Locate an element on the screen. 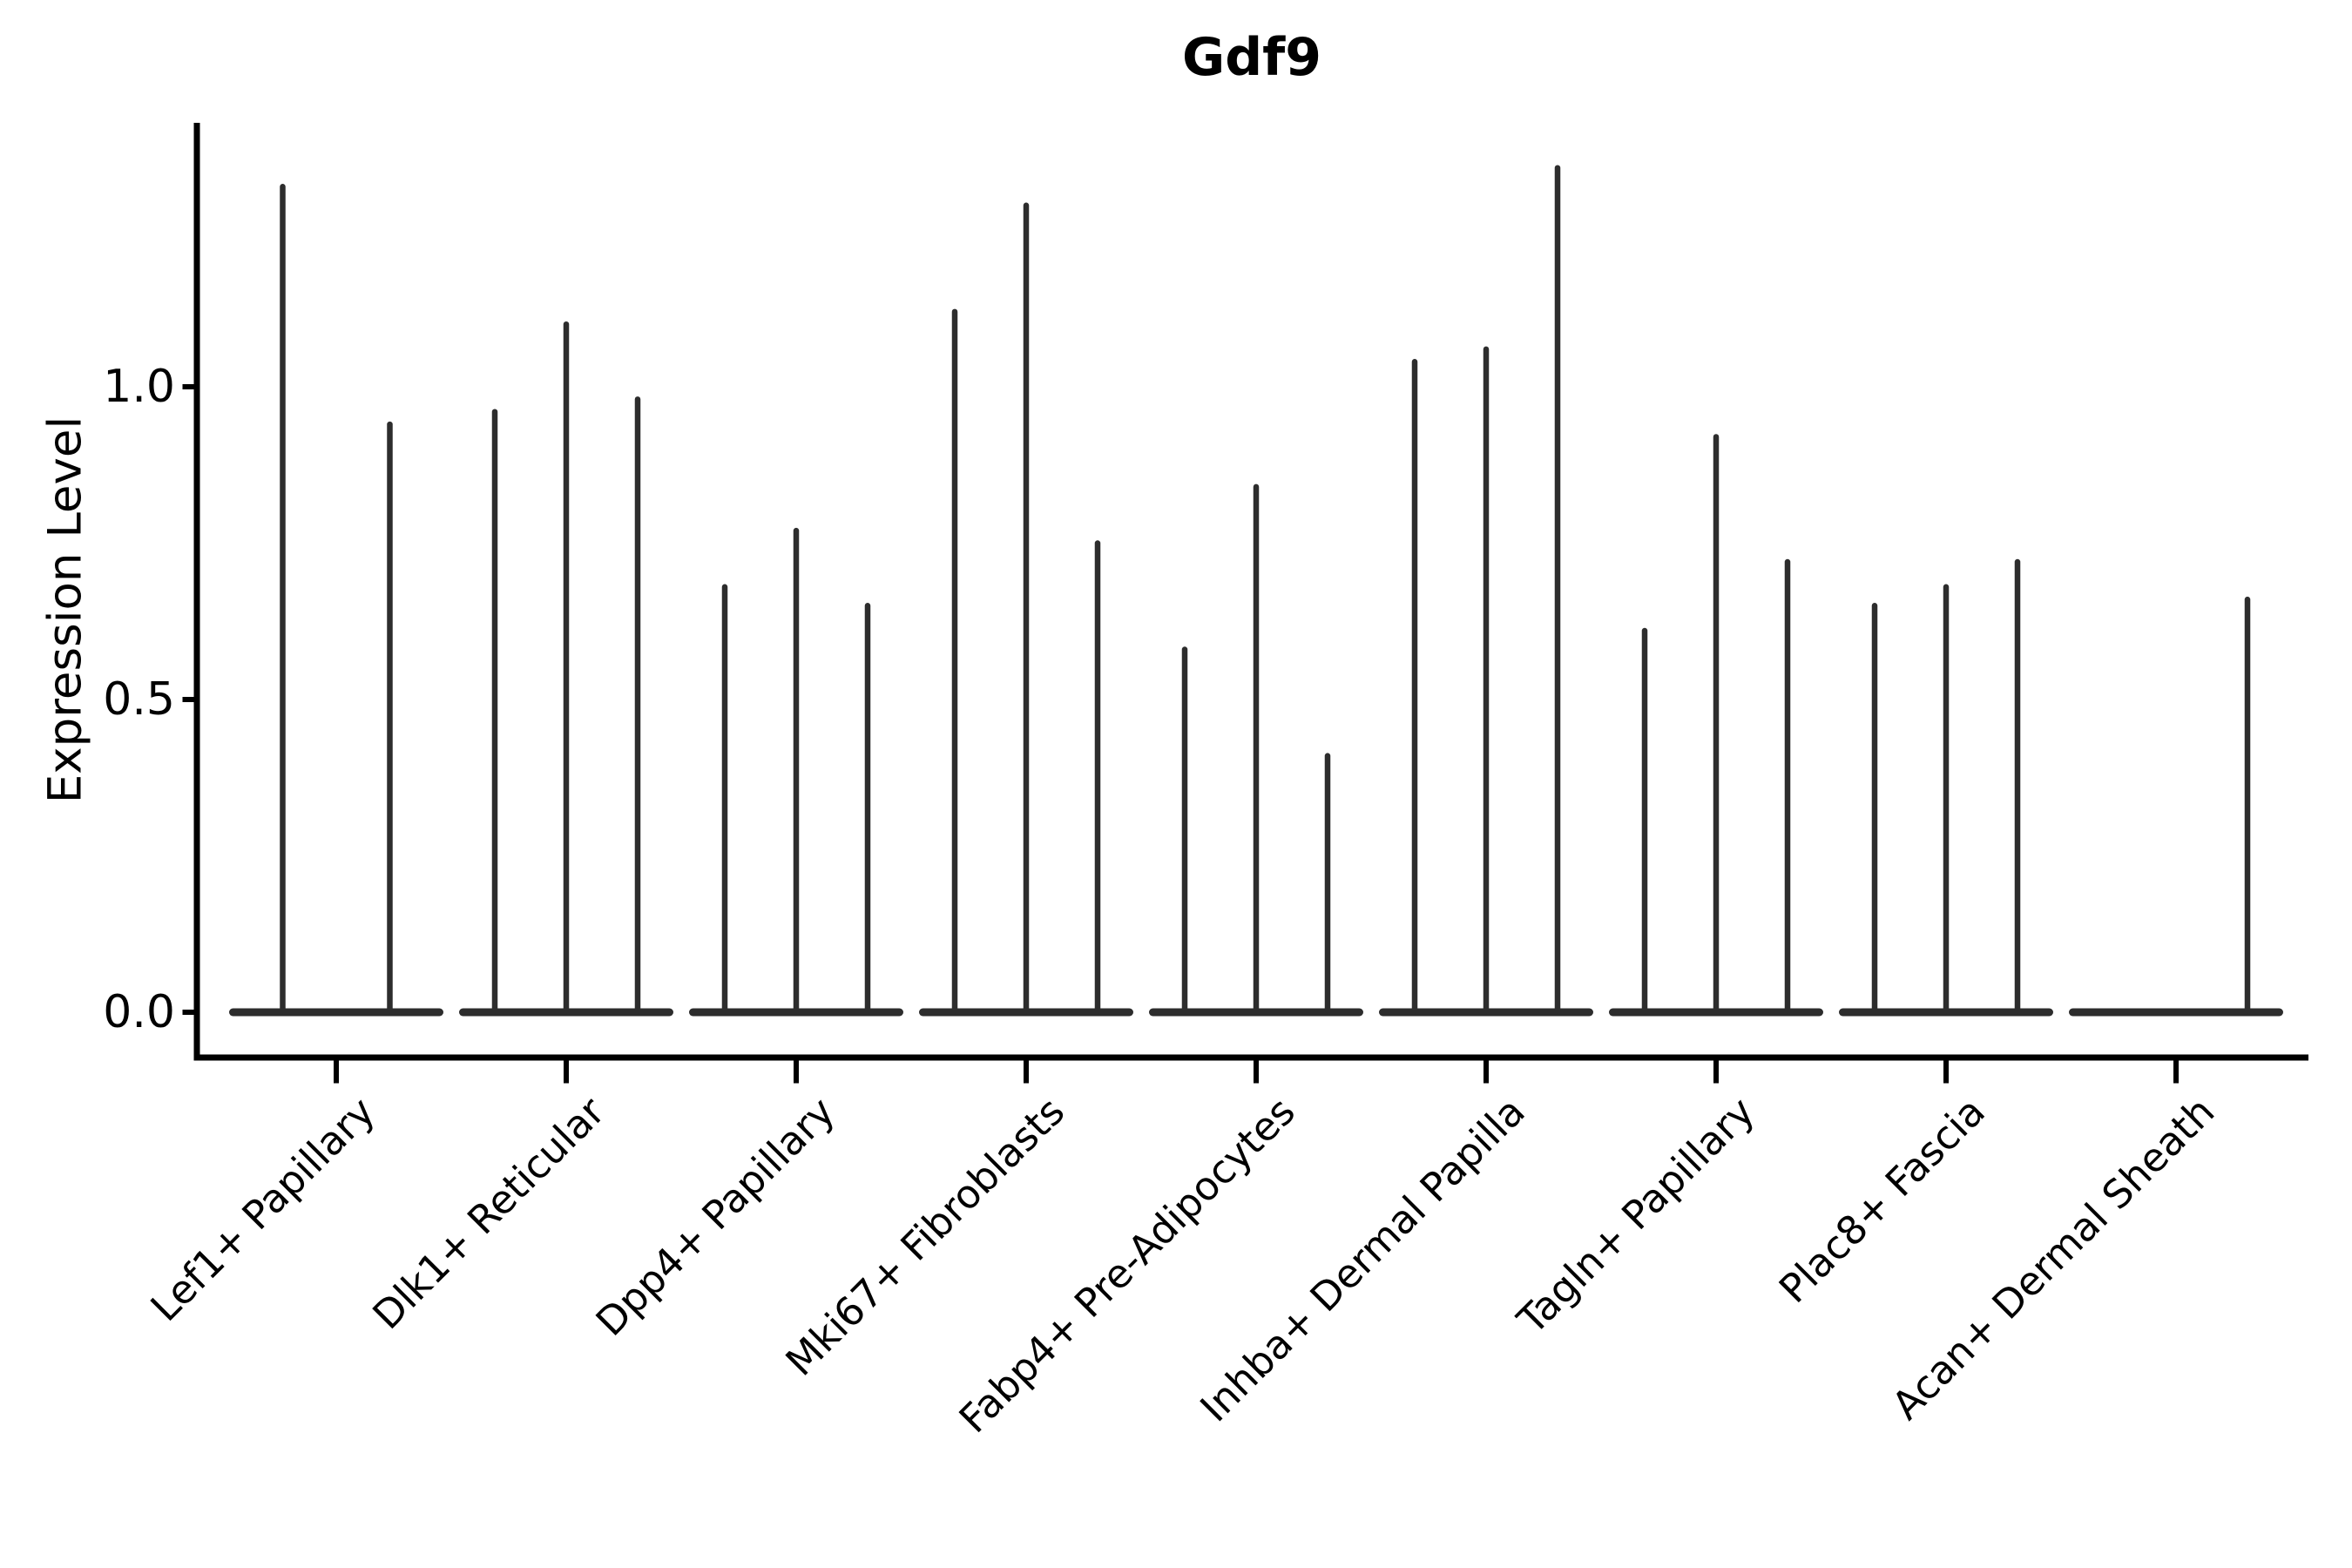  y-axis-label: Expression Level is located at coordinates (65, 610).